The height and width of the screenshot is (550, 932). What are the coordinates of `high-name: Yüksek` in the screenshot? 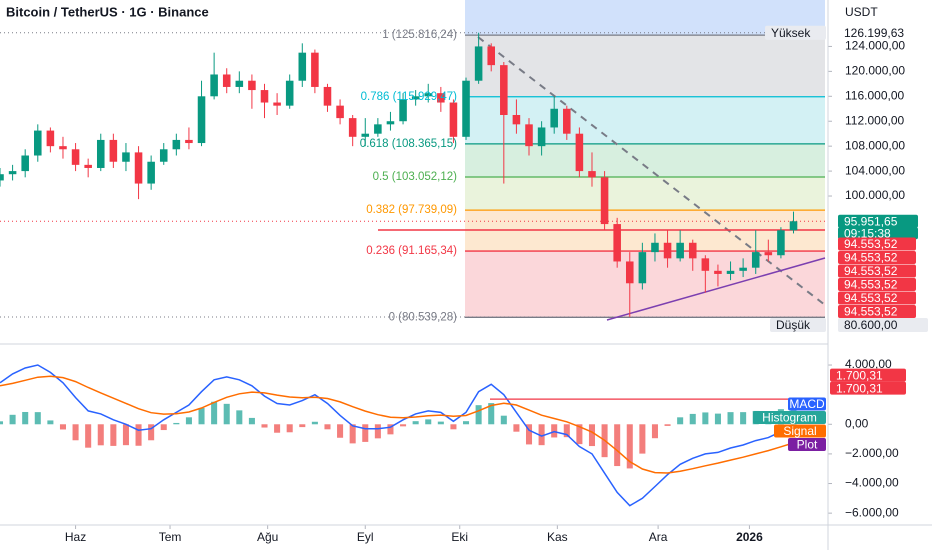 It's located at (791, 33).